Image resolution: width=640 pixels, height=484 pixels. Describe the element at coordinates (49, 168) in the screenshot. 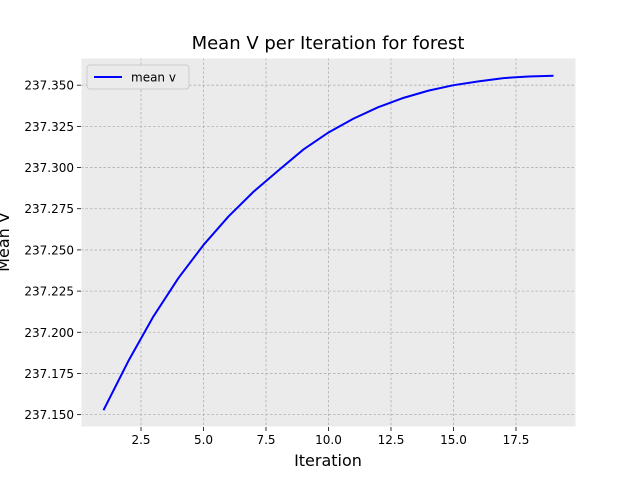

I see `y-tick-label: 237.300` at that location.